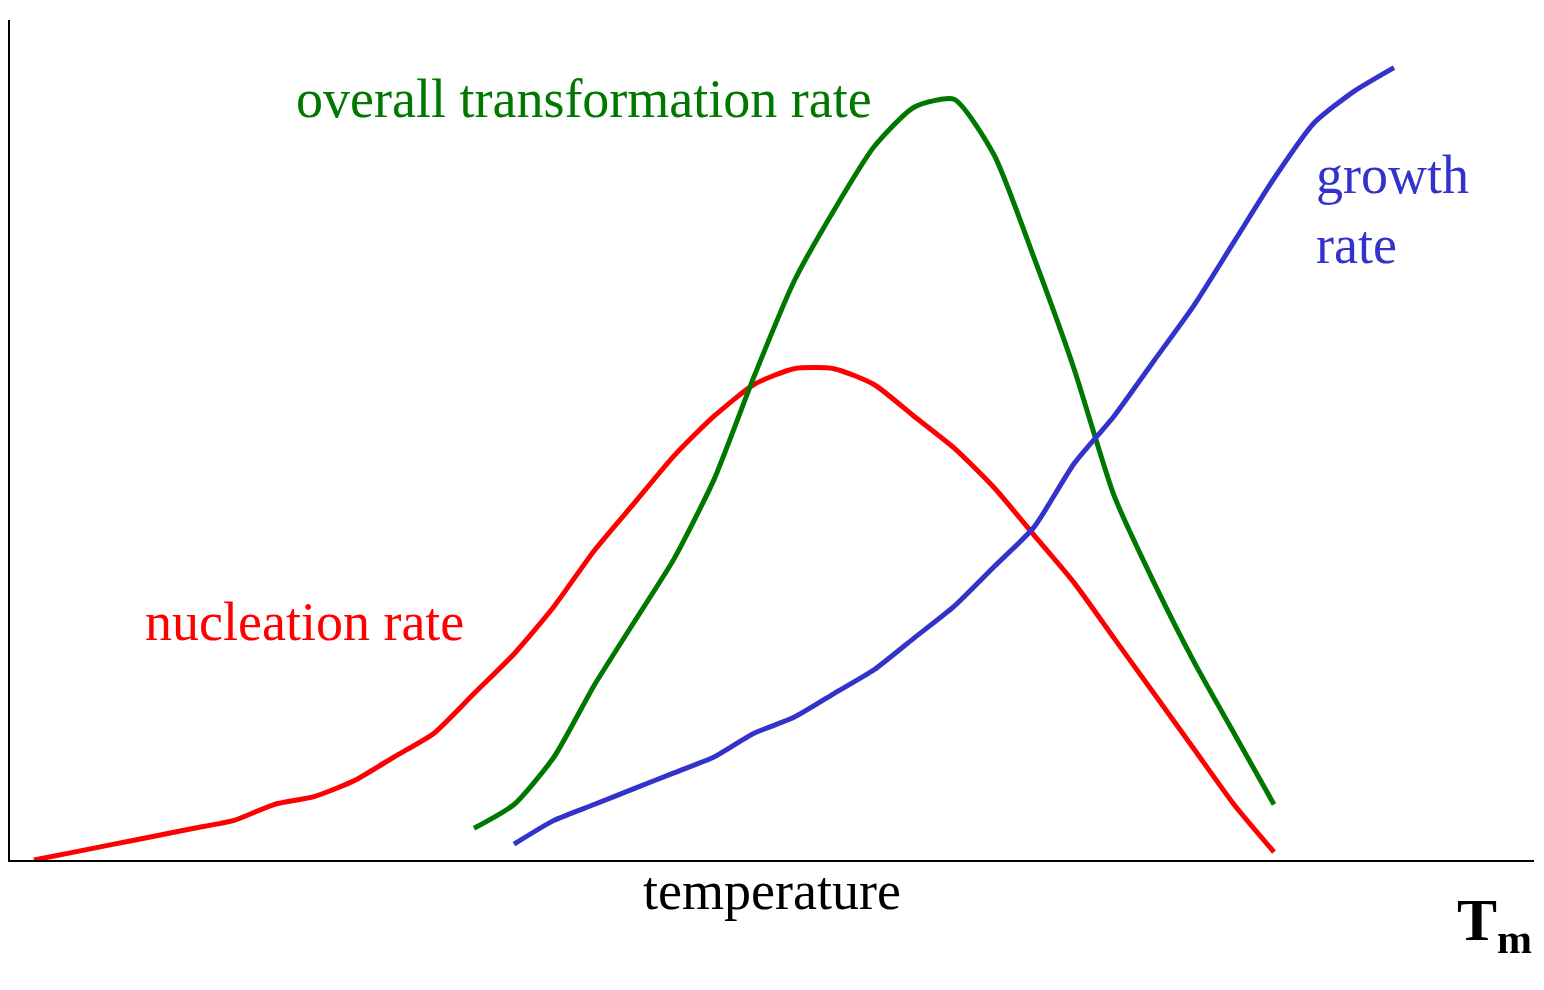 The width and height of the screenshot is (1544, 990). I want to click on series-label: growth rate, so click(1392, 210).